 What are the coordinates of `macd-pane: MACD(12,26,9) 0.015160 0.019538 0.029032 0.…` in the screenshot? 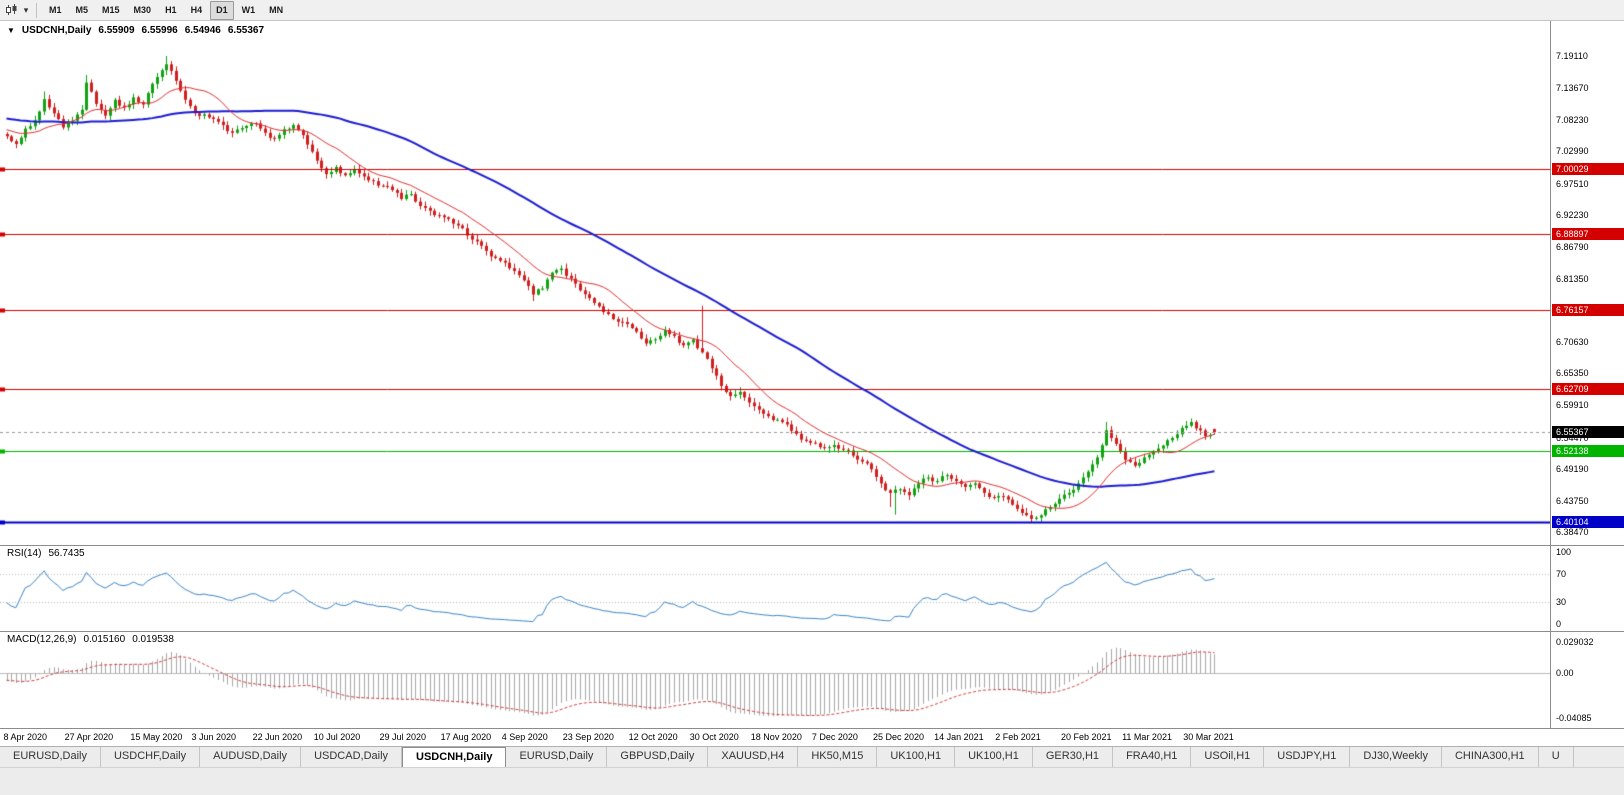 It's located at (812, 679).